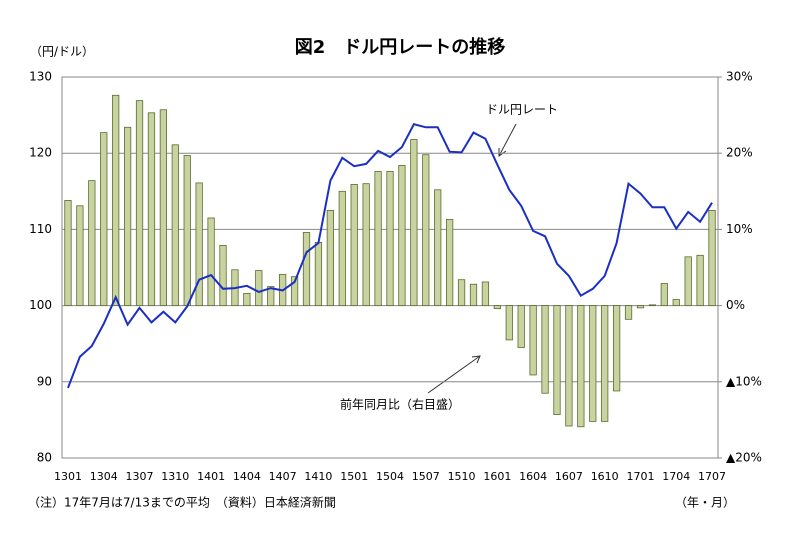  I want to click on y-tick-label: 80, so click(44, 458).